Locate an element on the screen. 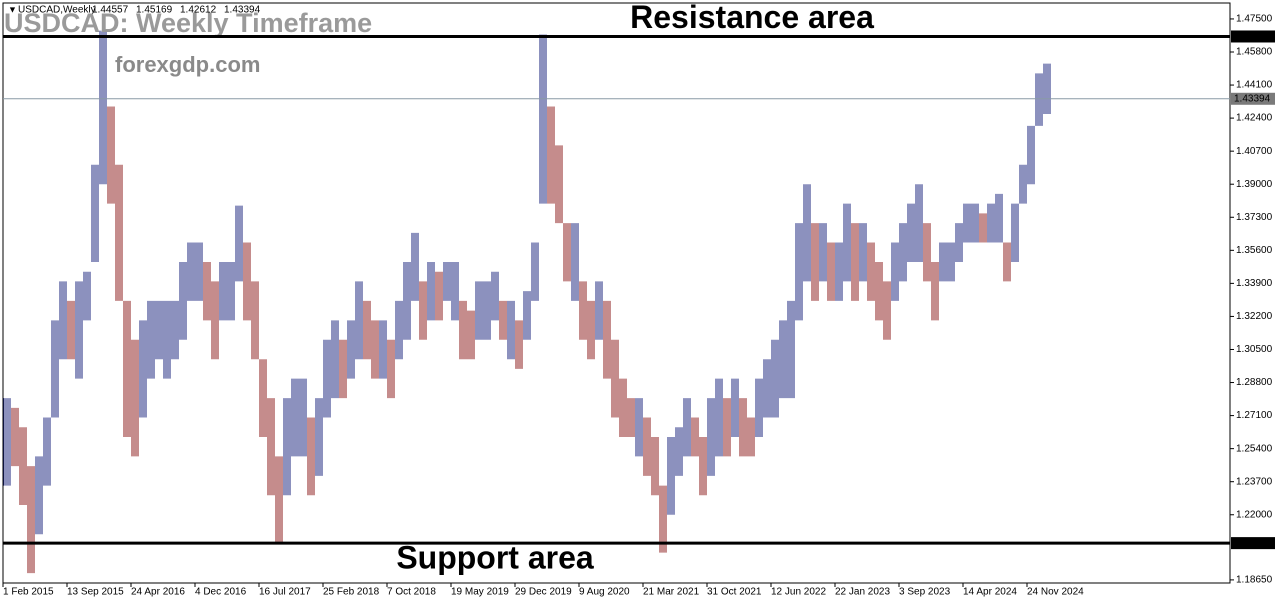 The width and height of the screenshot is (1276, 604). header: USDCAD,Weekly is located at coordinates (57, 10).